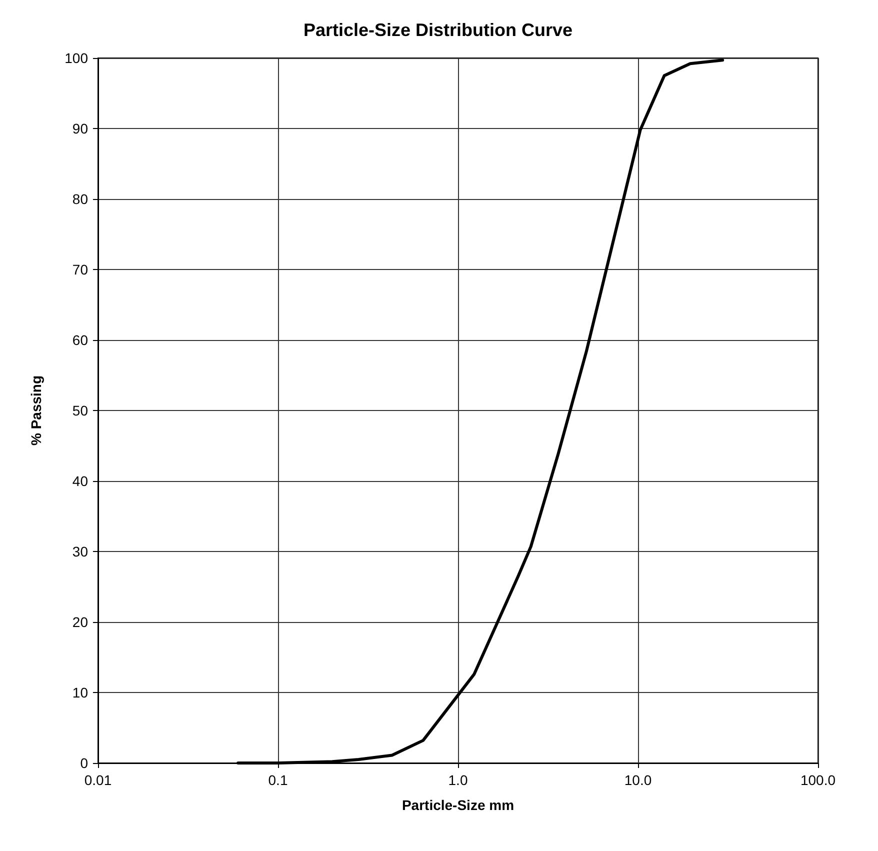  What do you see at coordinates (458, 780) in the screenshot?
I see `x-tick-label: 1.0` at bounding box center [458, 780].